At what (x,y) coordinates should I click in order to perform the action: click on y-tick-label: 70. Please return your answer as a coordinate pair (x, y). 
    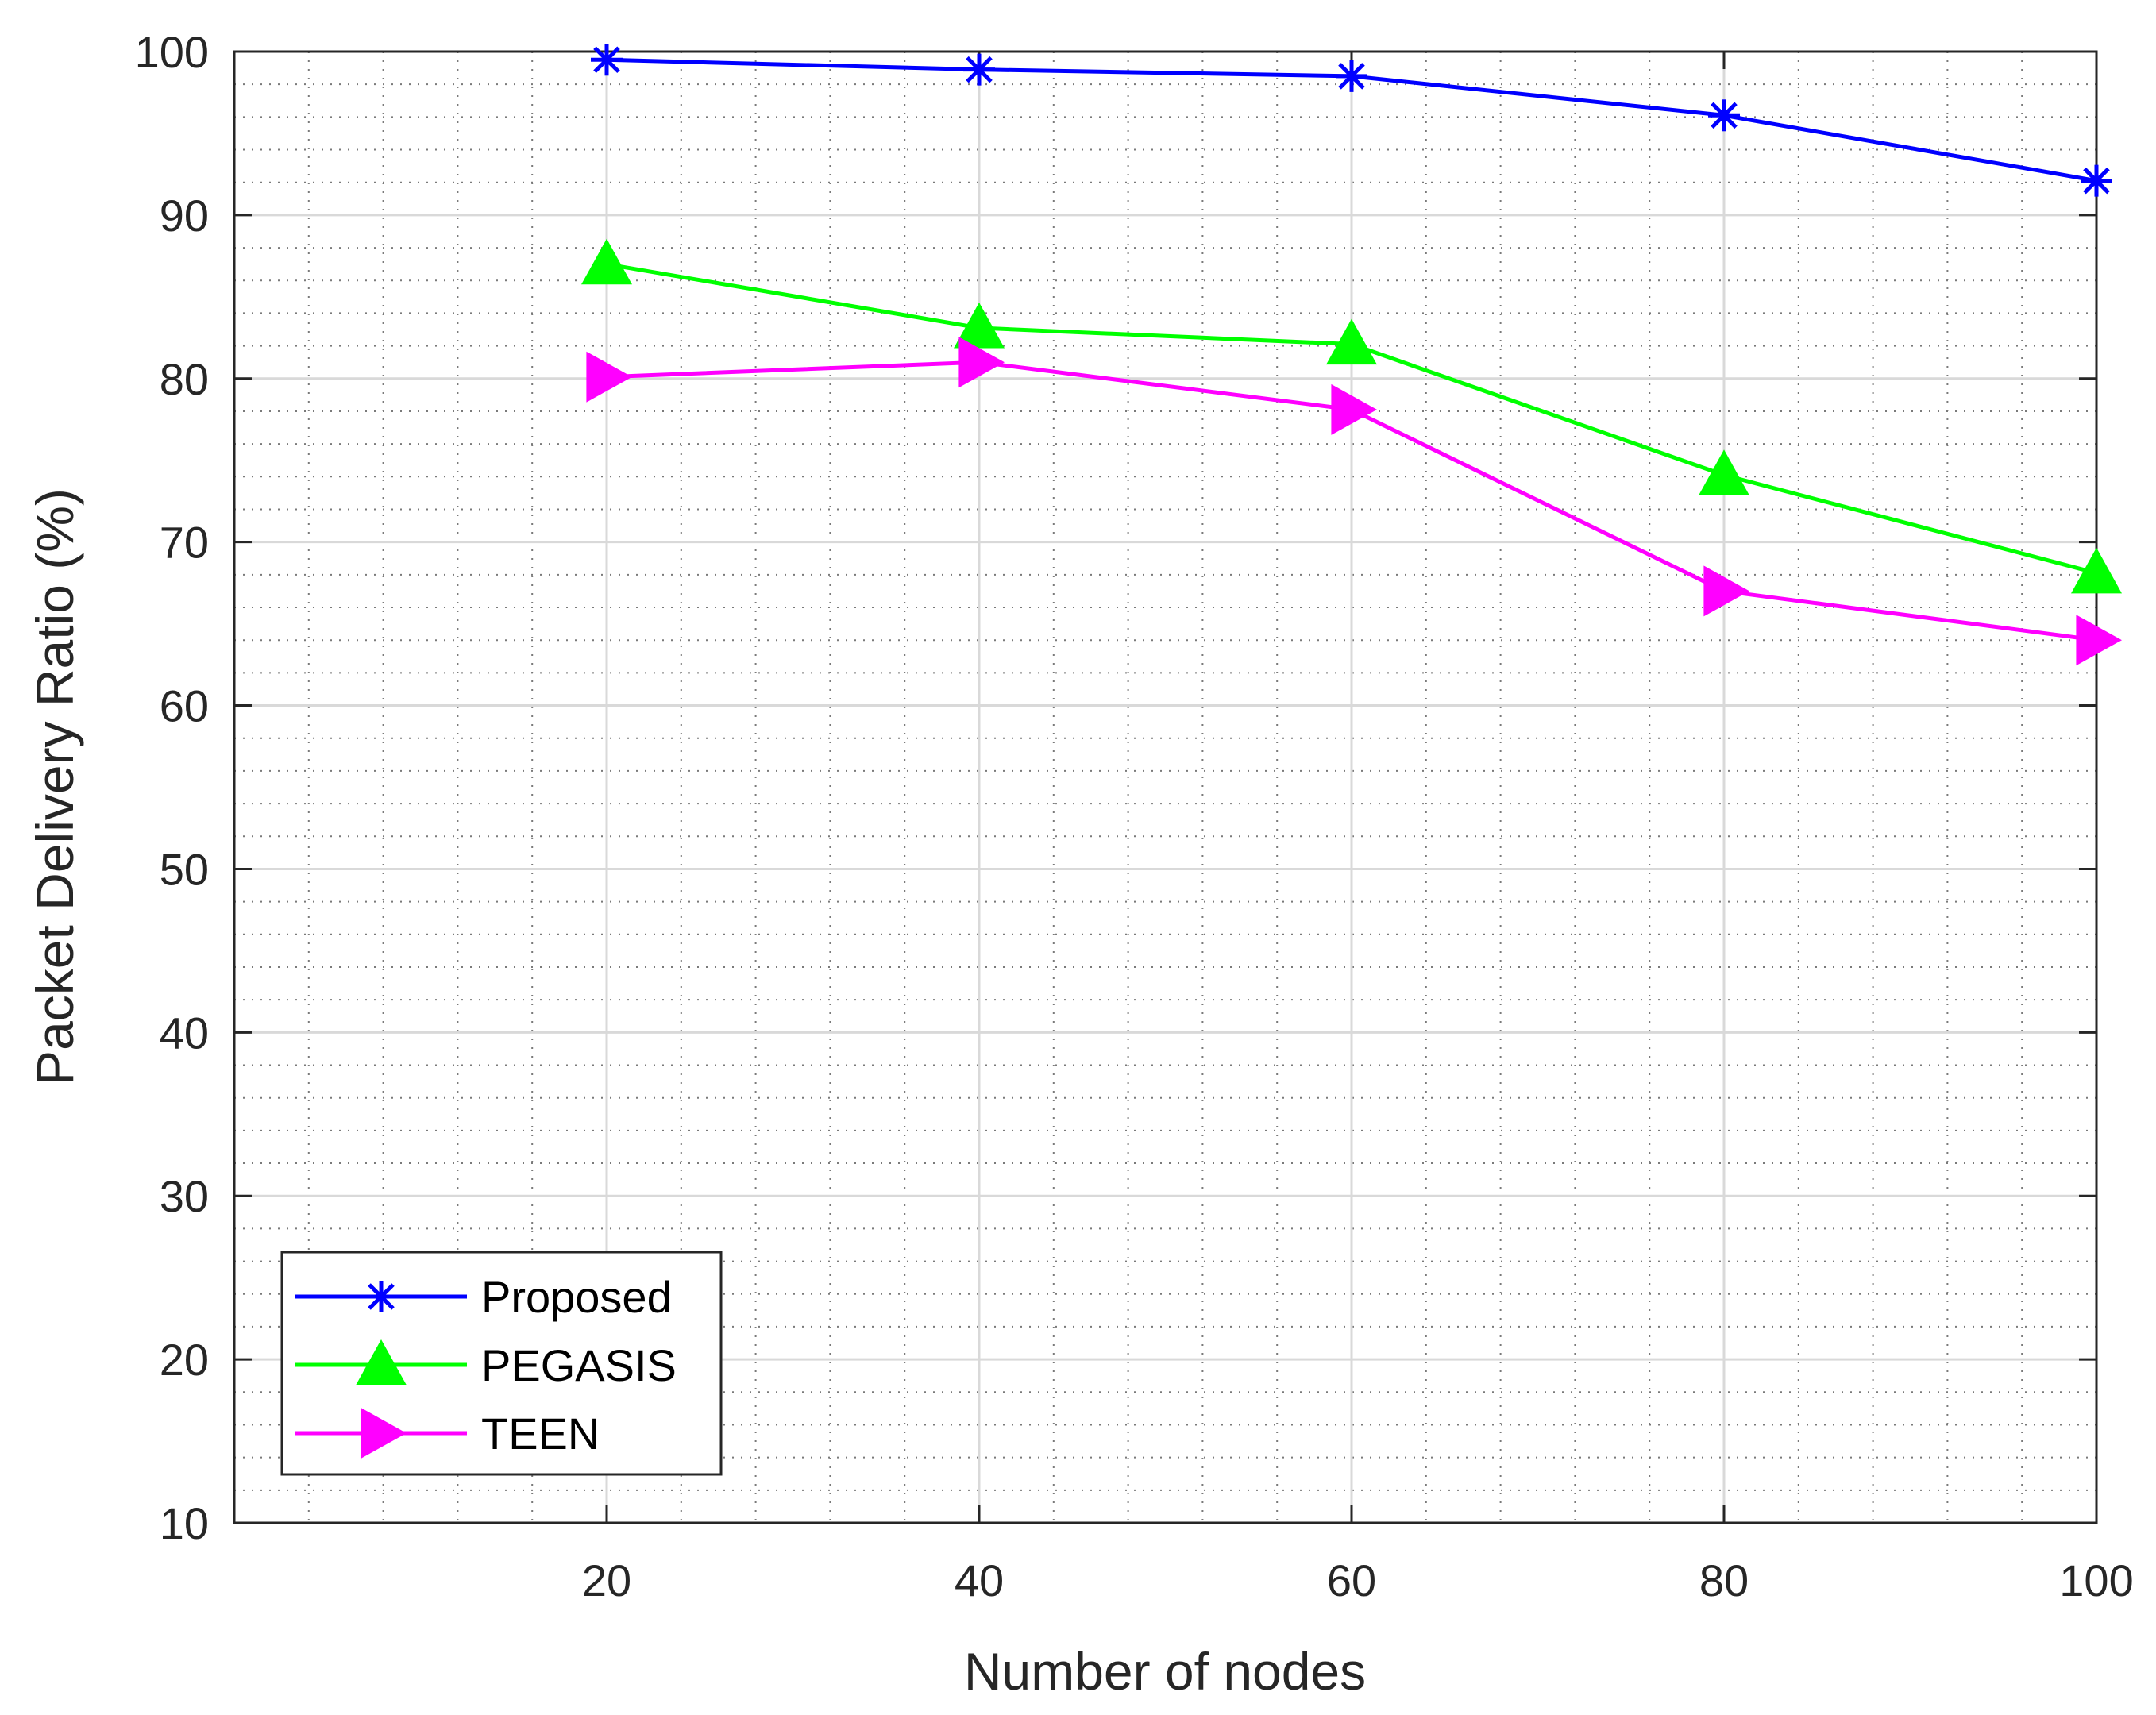
    Looking at the image, I should click on (185, 543).